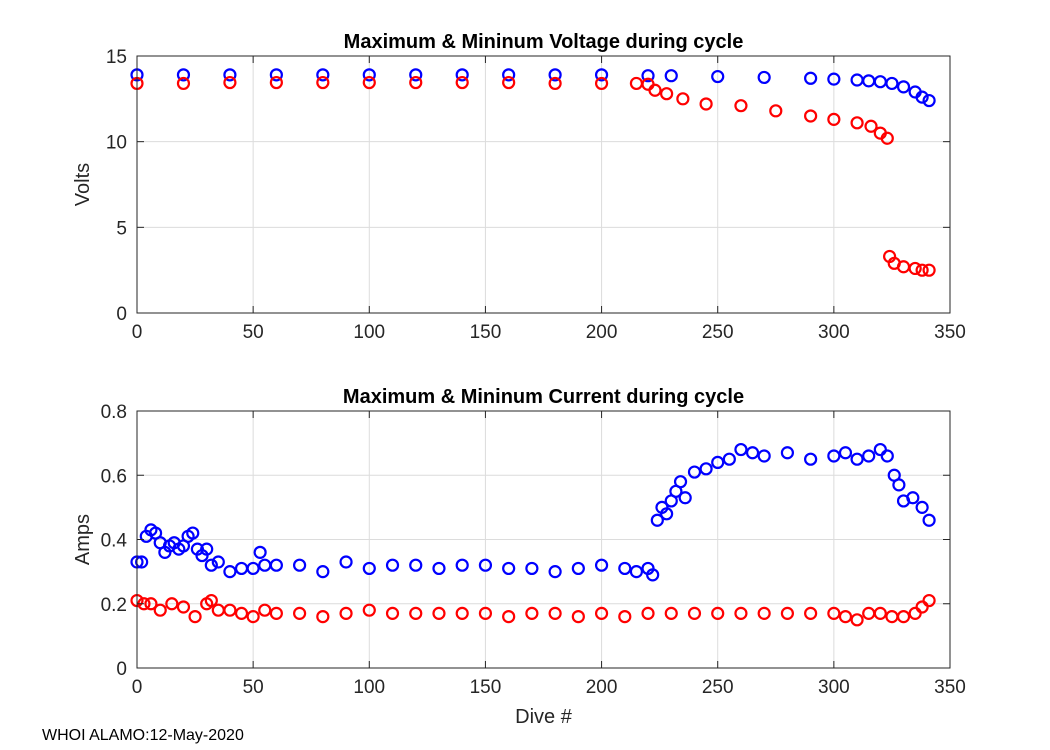  I want to click on current-x-tick-label: 300, so click(834, 687).